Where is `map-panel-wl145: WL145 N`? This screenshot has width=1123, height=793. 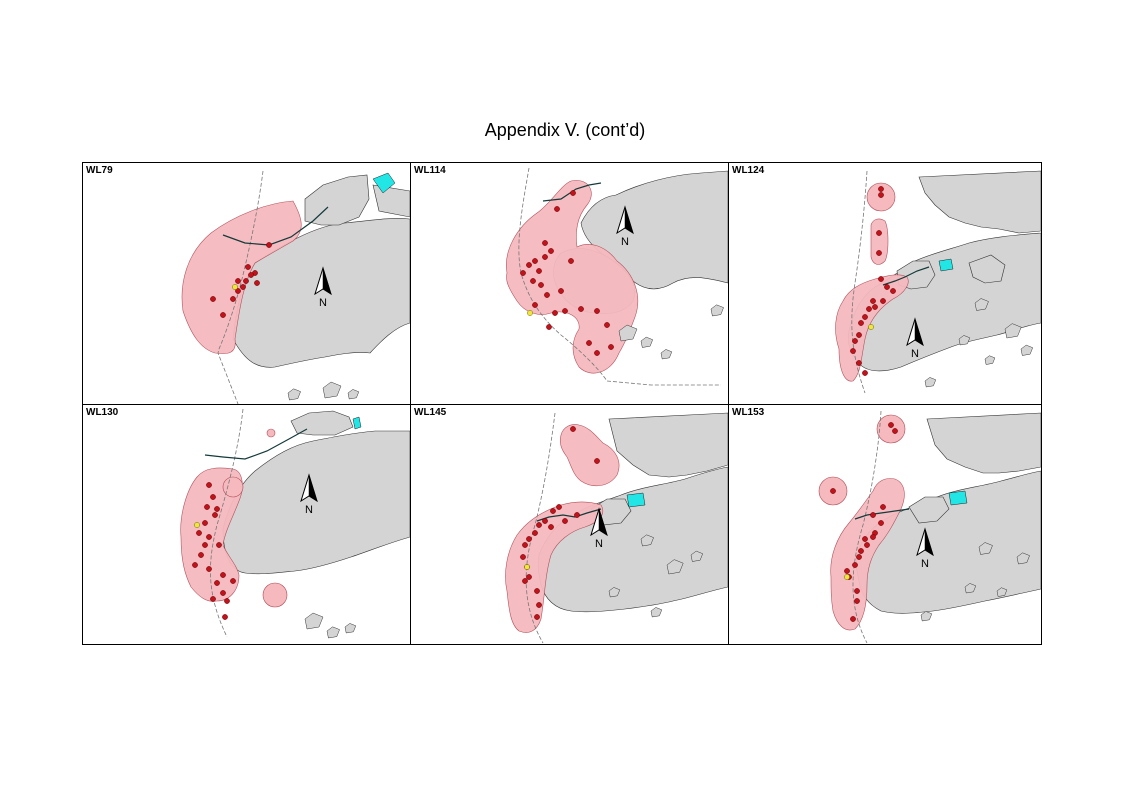
map-panel-wl145: WL145 N is located at coordinates (569, 524).